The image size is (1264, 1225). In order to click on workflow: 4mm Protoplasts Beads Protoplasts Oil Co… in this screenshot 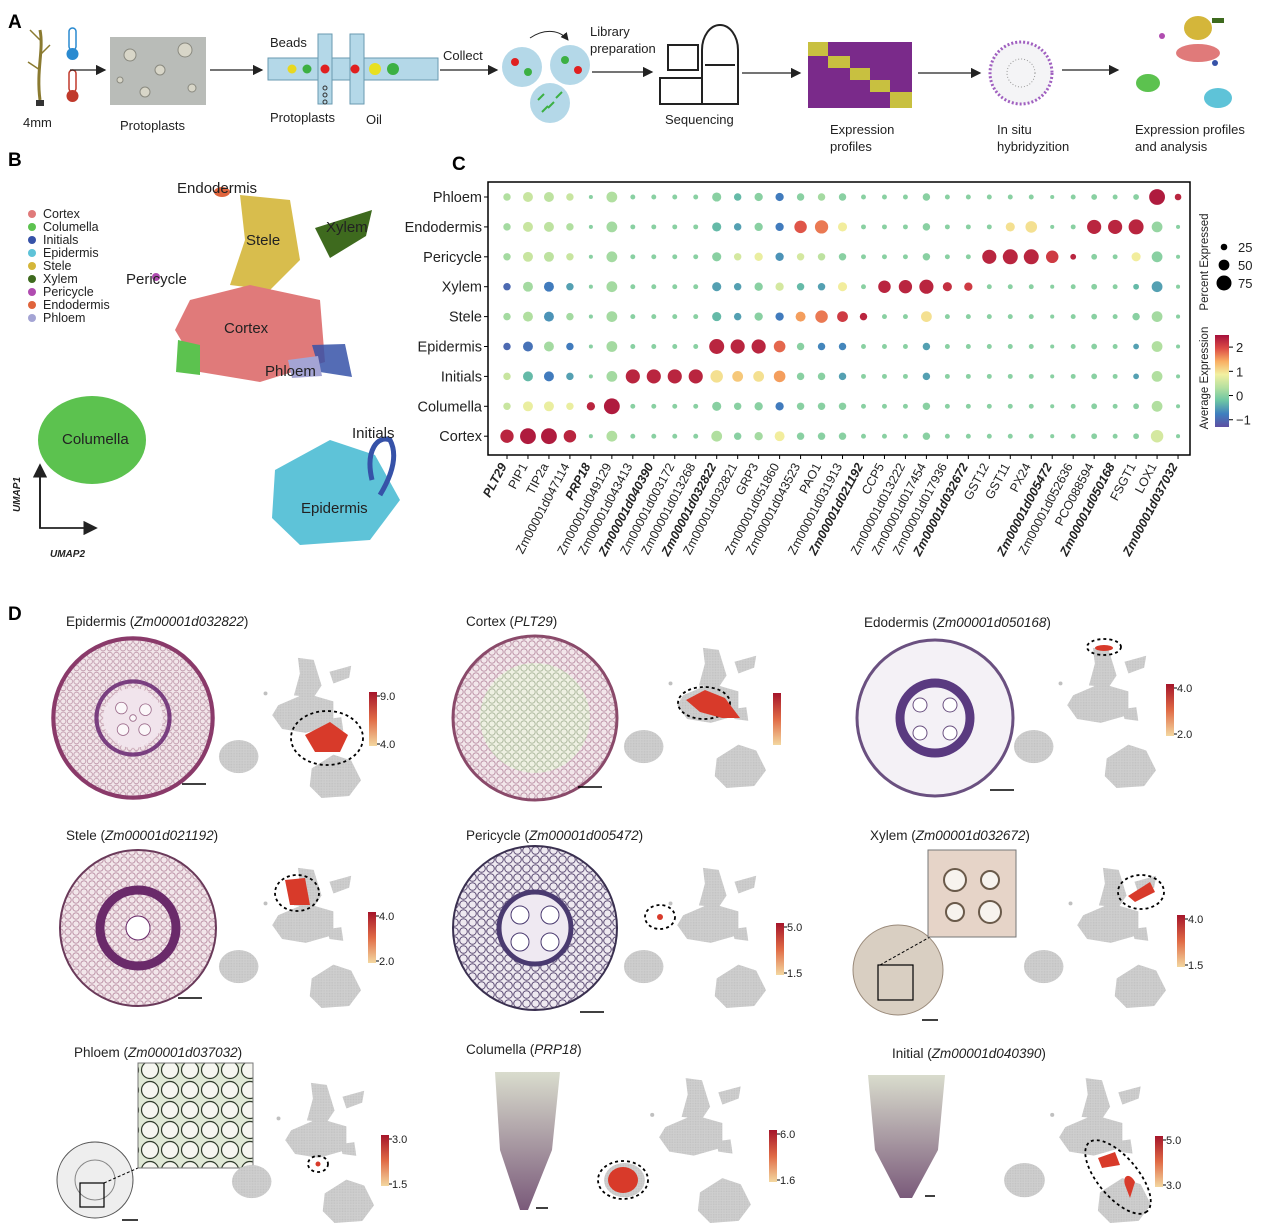, I will do `click(634, 85)`.